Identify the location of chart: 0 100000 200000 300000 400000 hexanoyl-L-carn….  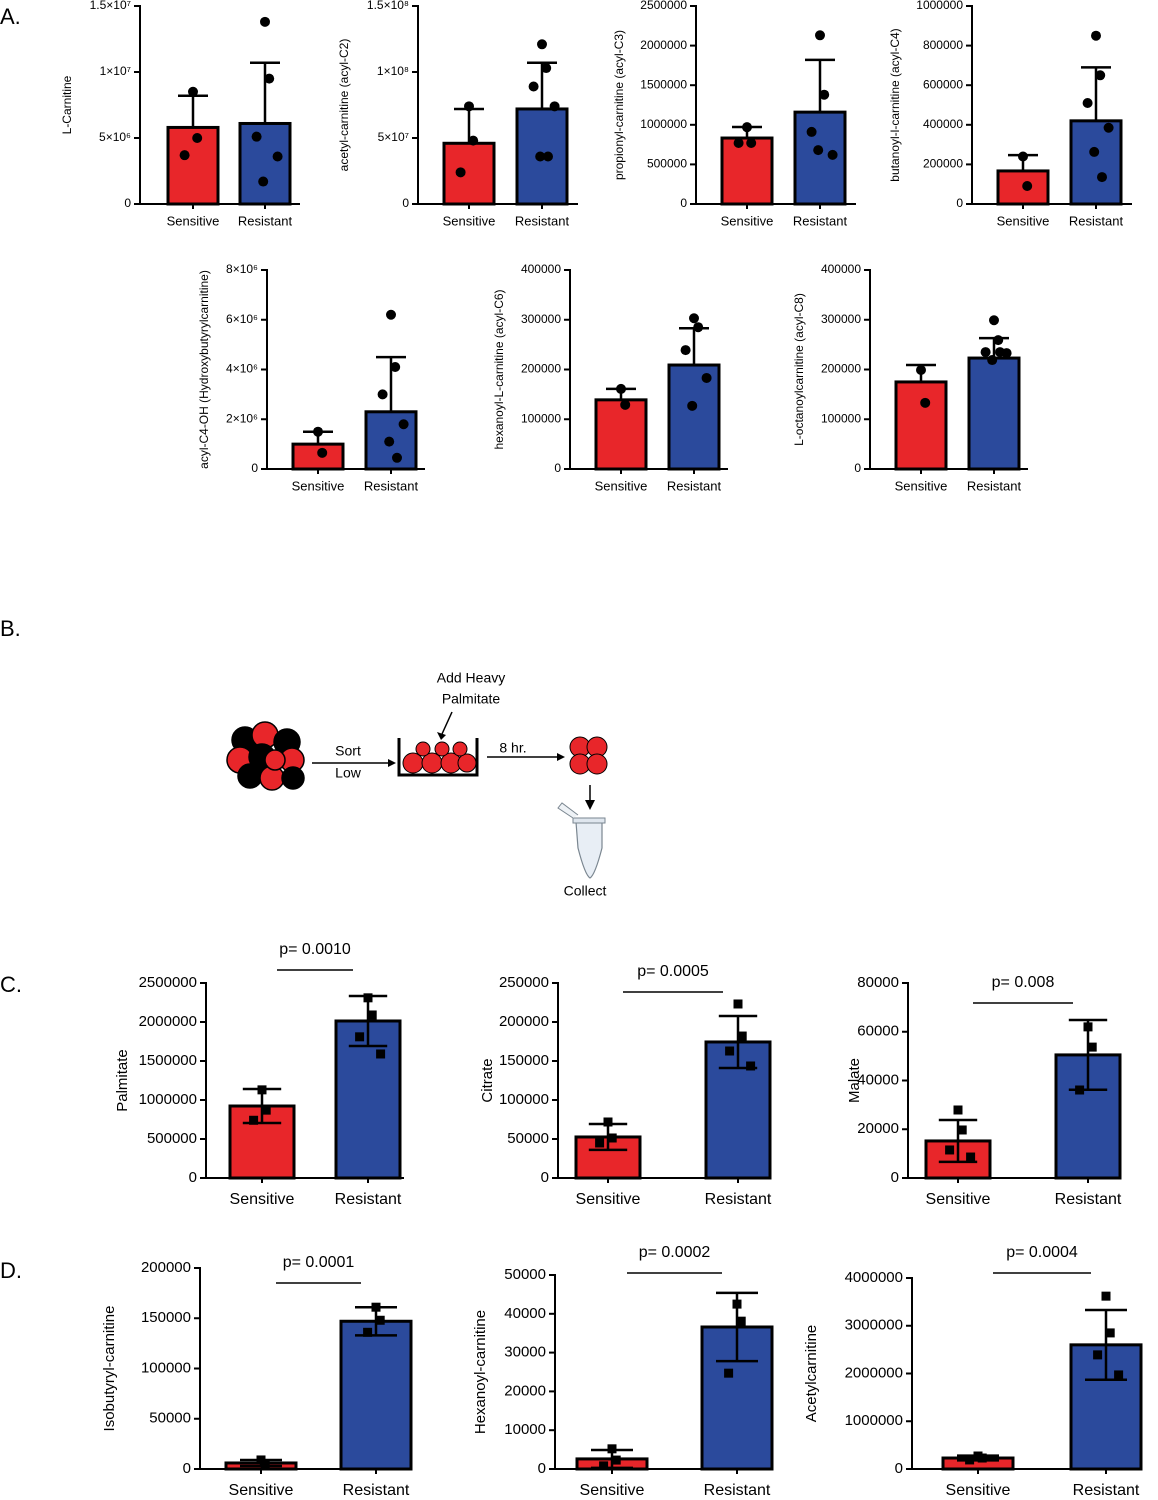
(610, 377).